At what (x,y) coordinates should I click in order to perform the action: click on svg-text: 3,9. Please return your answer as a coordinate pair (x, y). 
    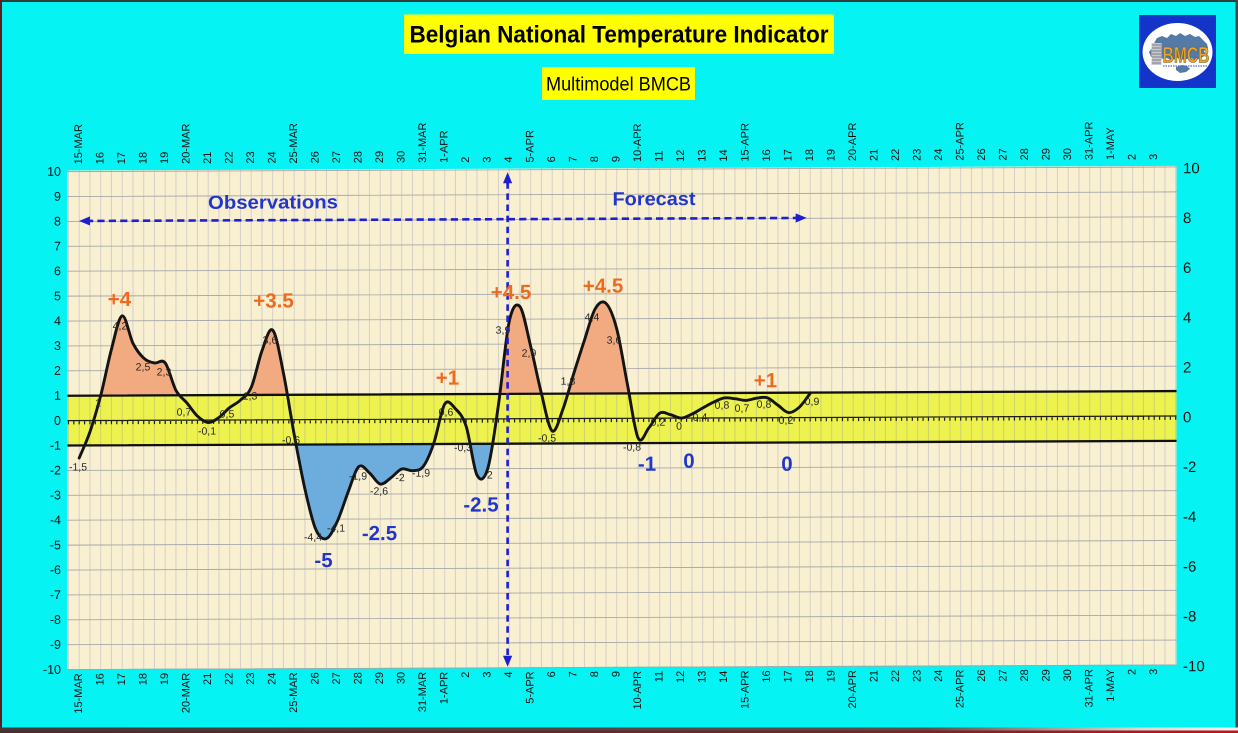
    Looking at the image, I should click on (503, 331).